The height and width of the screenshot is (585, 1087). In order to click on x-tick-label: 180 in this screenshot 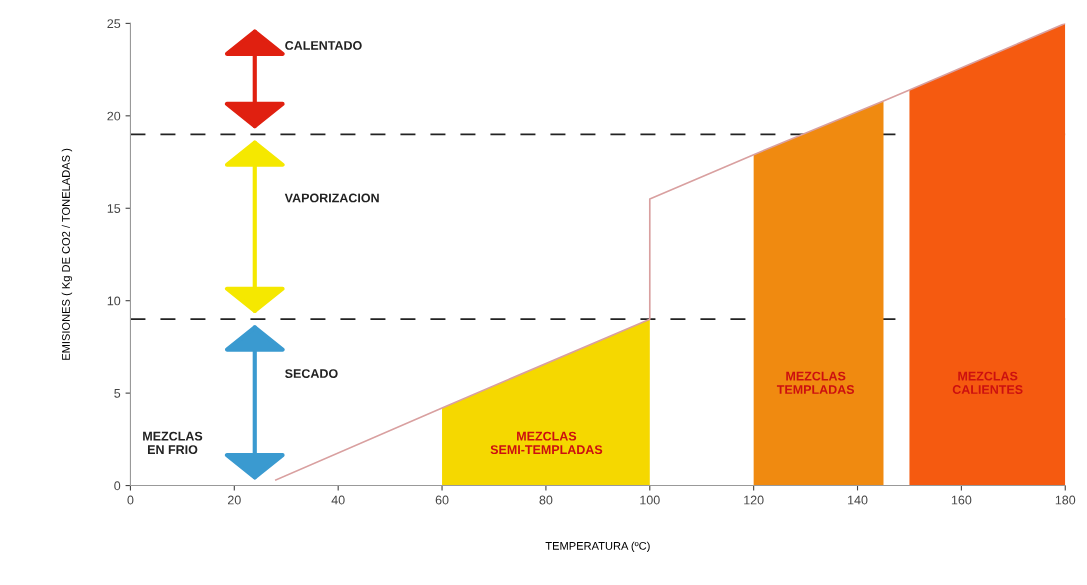, I will do `click(1065, 500)`.